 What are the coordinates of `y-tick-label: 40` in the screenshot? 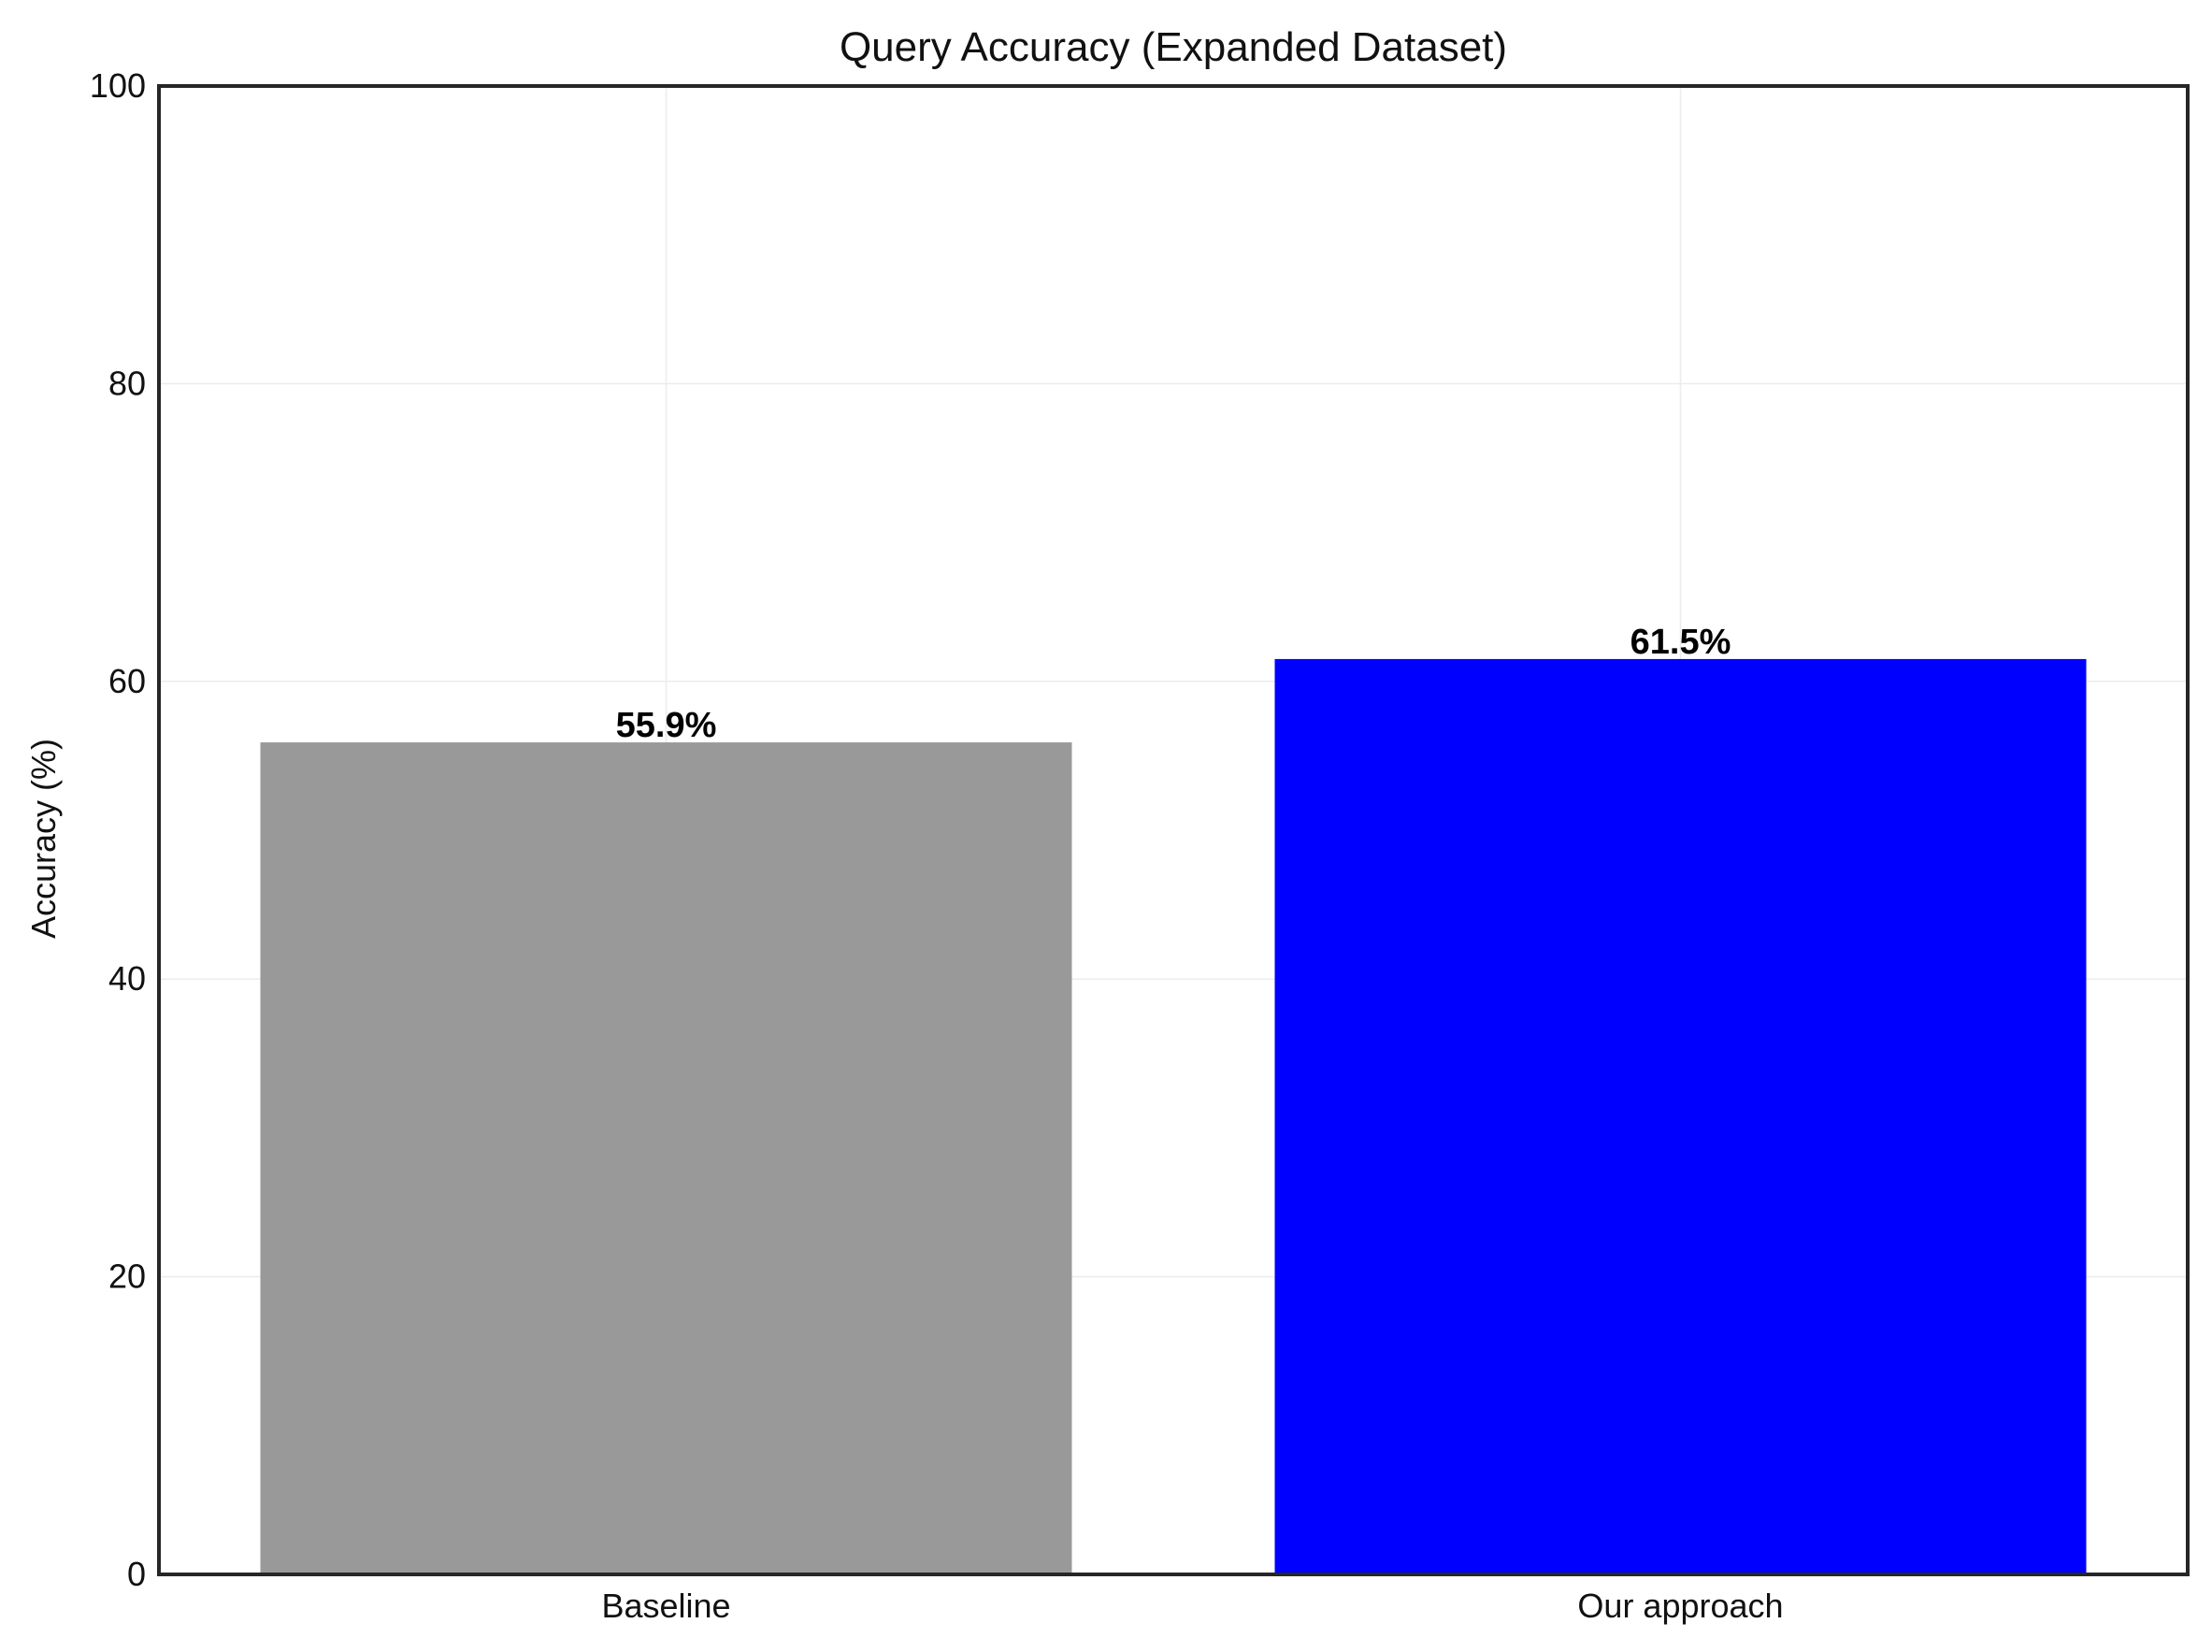 It's located at (127, 978).